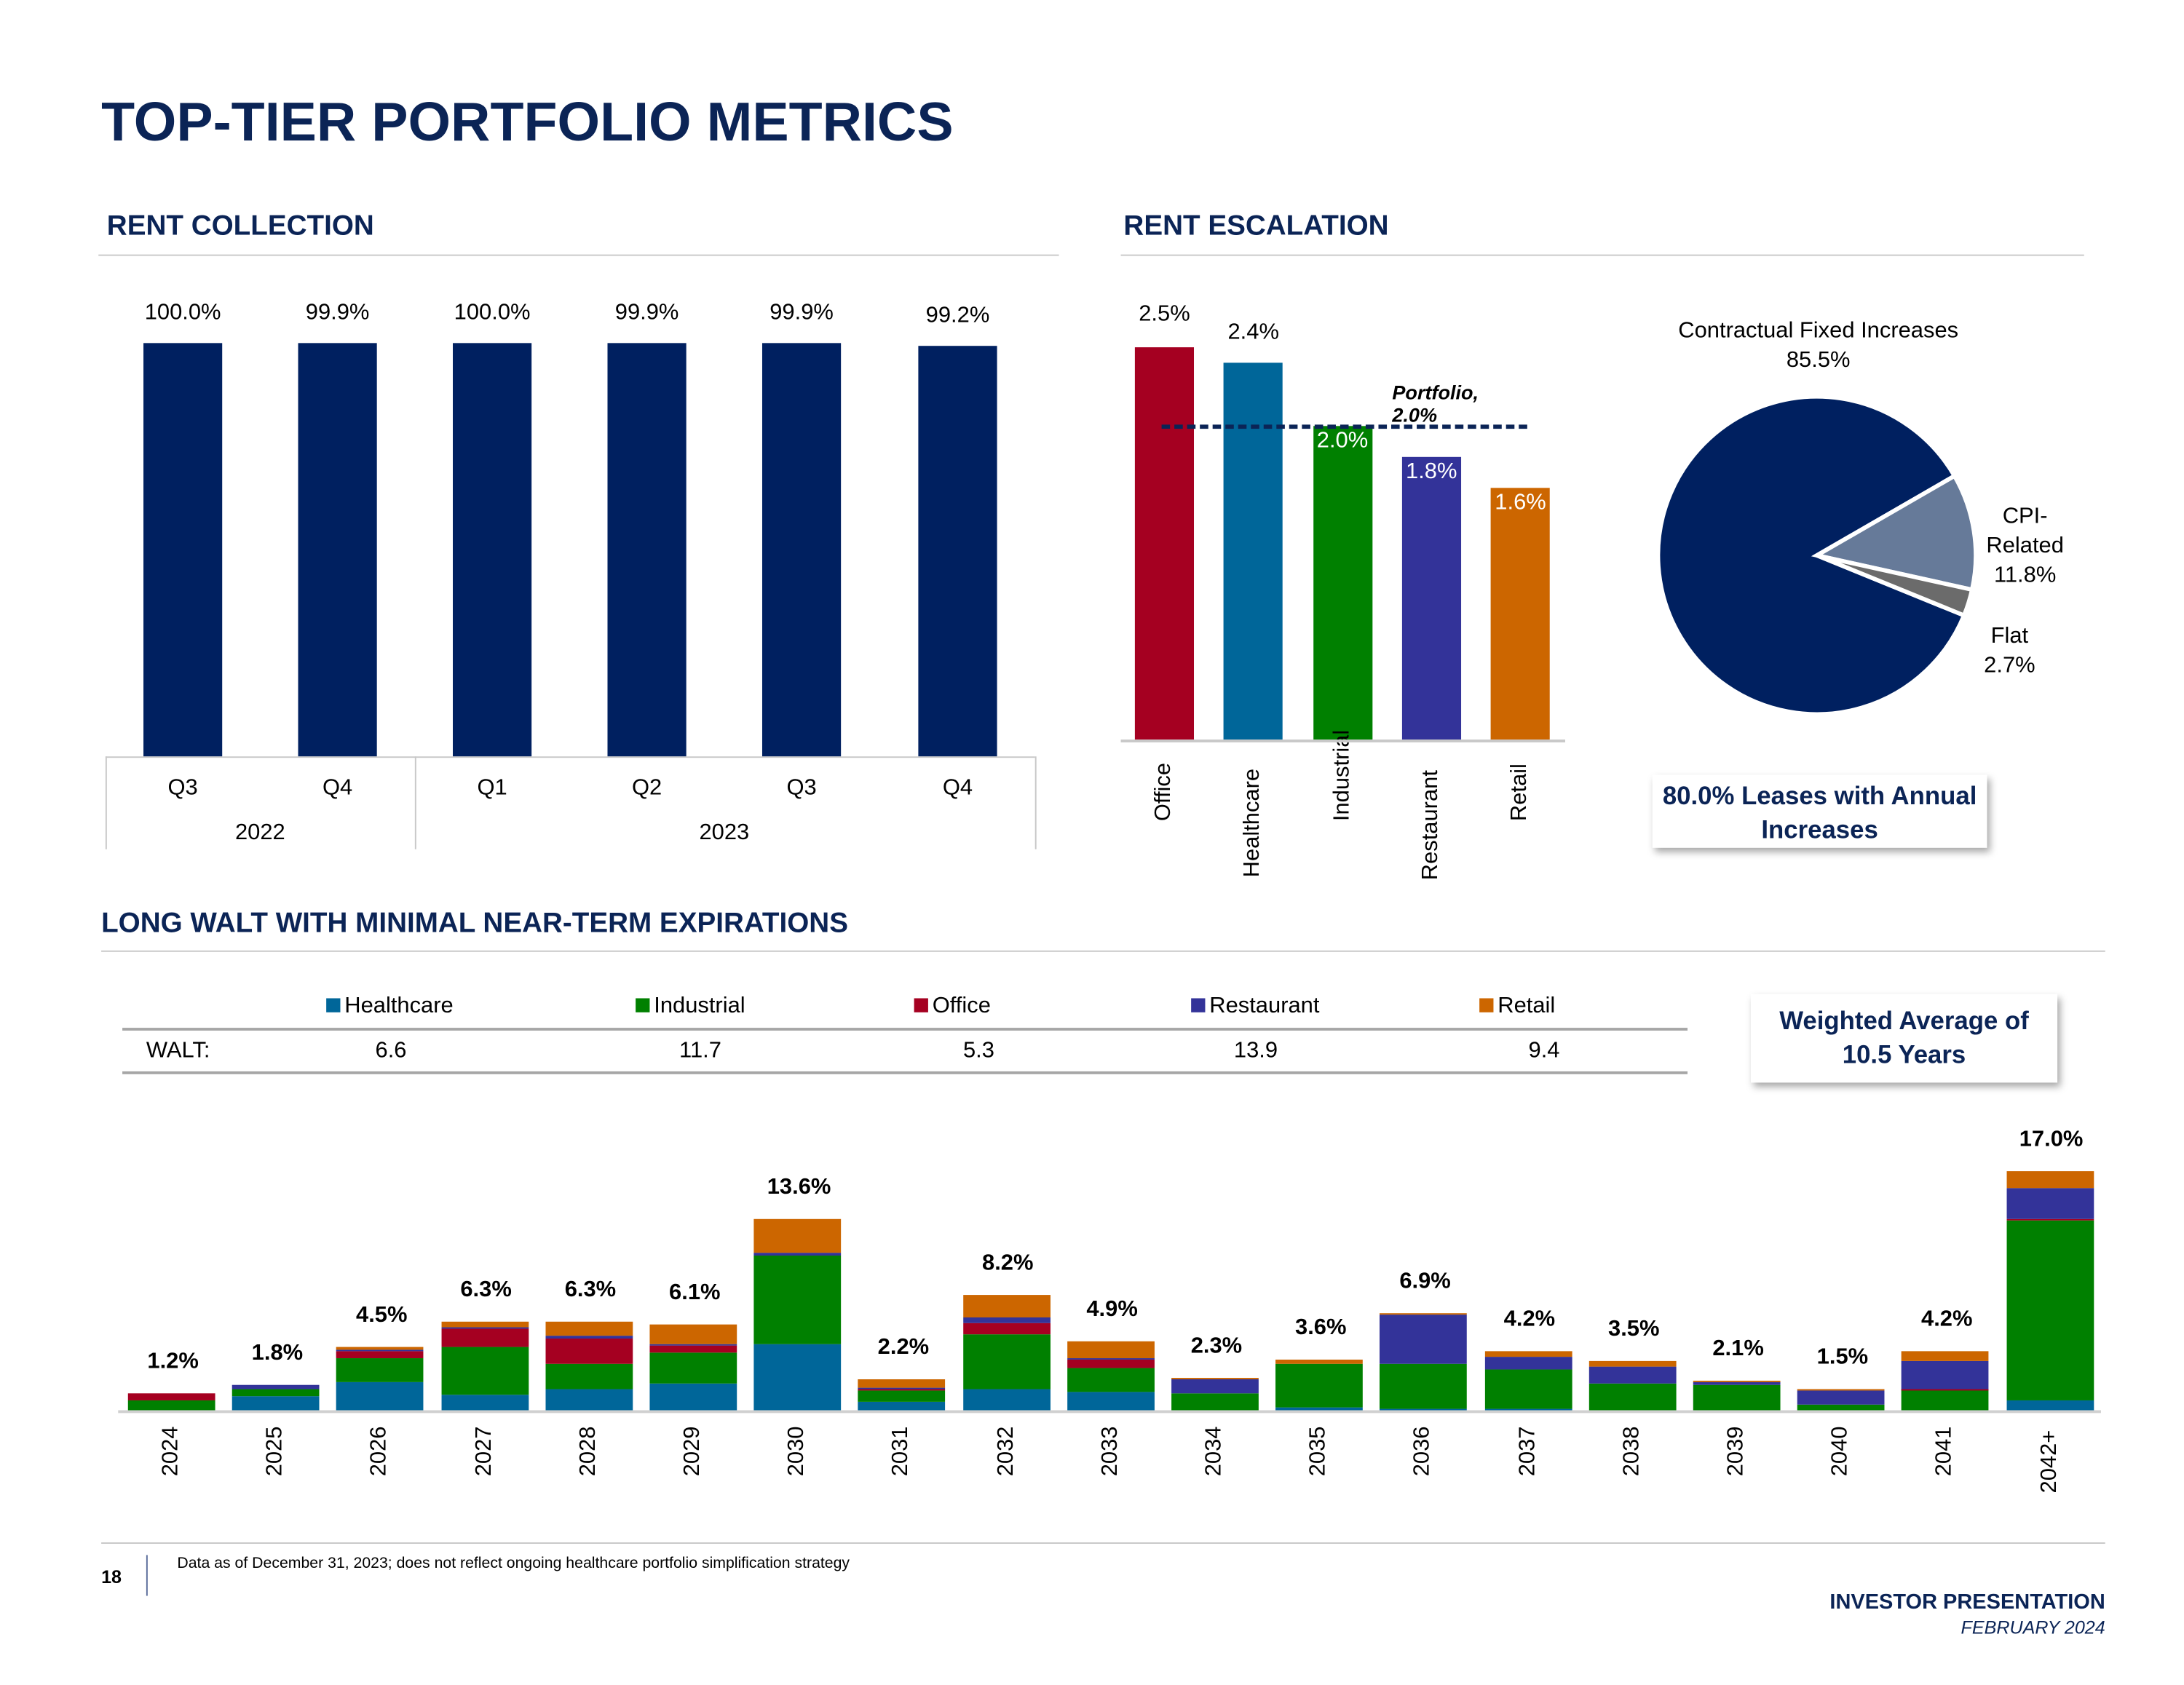 The height and width of the screenshot is (1685, 2184). Describe the element at coordinates (1318, 1451) in the screenshot. I see `x-tick-label: 2035` at that location.